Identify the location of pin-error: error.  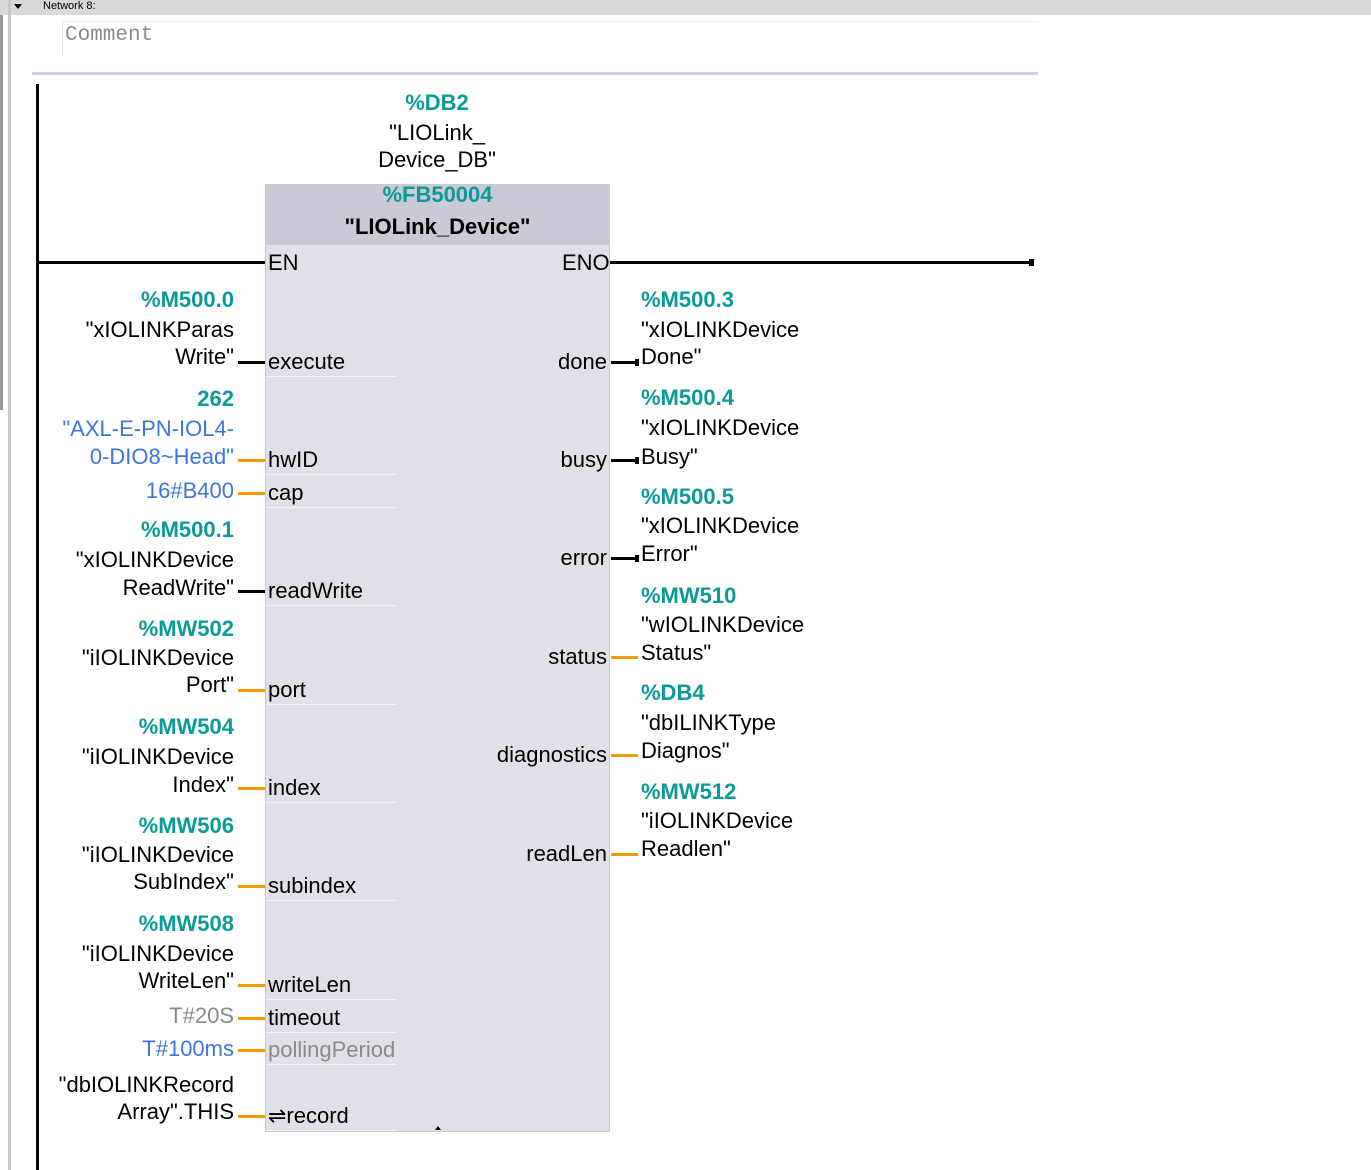
(583, 557).